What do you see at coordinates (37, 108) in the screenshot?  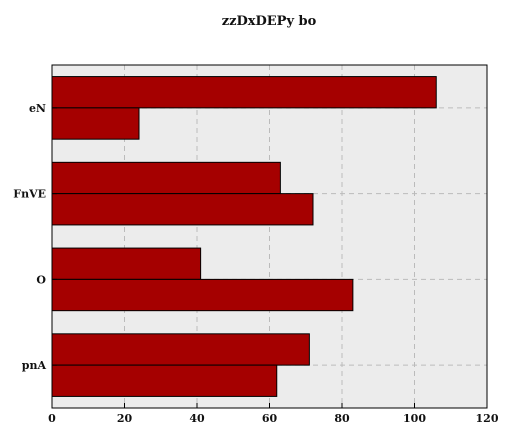 I see `y-tick-label: eN` at bounding box center [37, 108].